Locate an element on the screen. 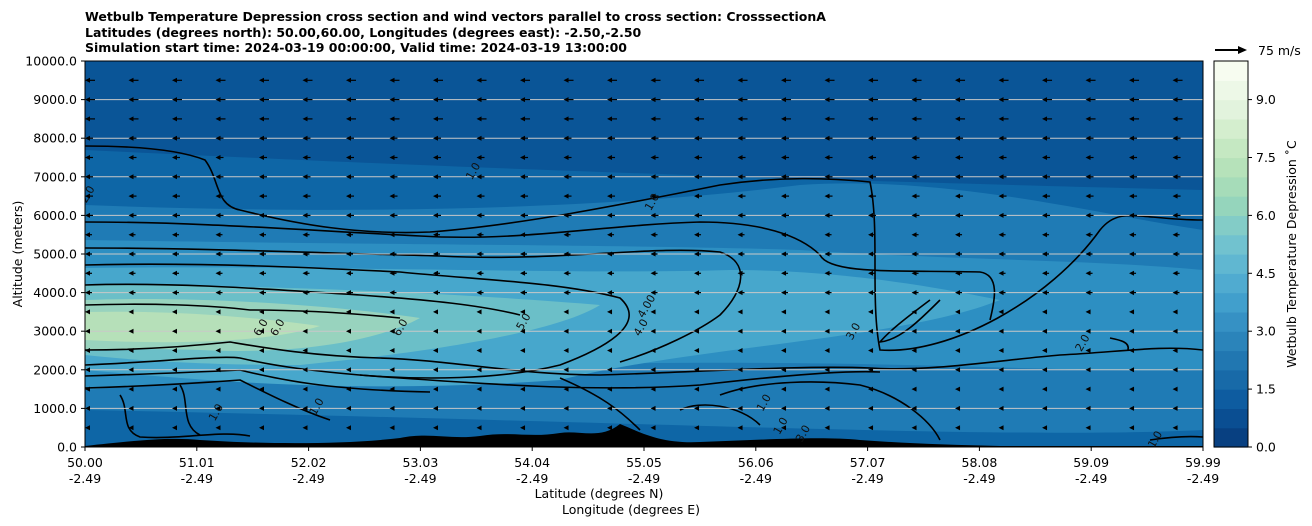  x-tick-label-lat: 57.07 is located at coordinates (868, 462).